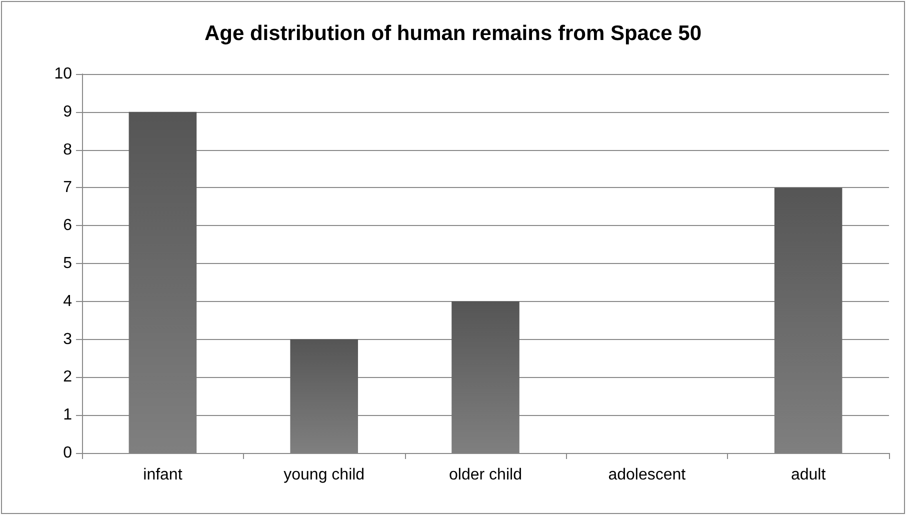  I want to click on x-tick-label: older child, so click(485, 475).